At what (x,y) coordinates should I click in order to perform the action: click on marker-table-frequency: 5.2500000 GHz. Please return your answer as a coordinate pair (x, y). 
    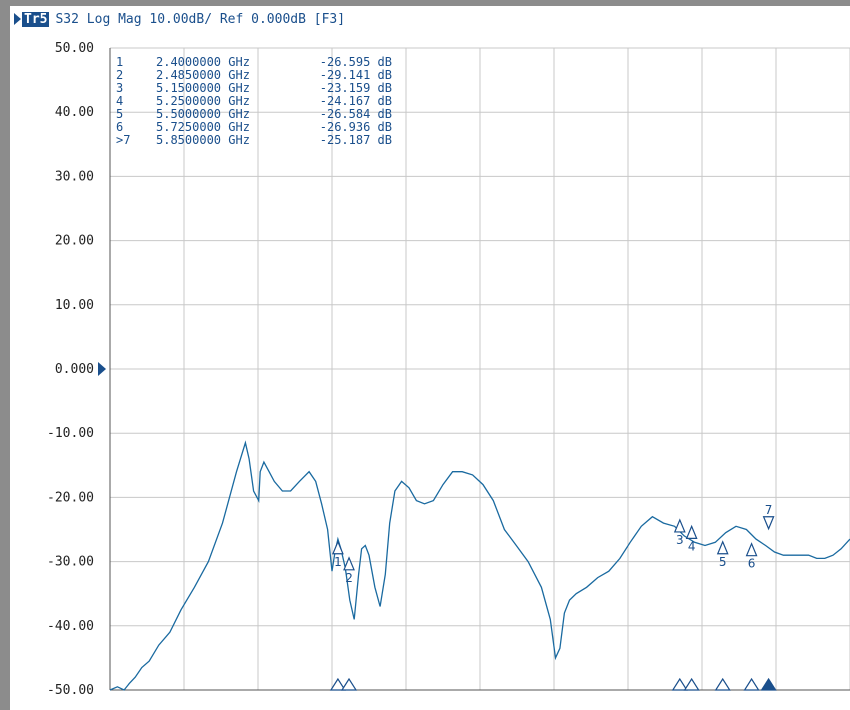
    Looking at the image, I should click on (203, 101).